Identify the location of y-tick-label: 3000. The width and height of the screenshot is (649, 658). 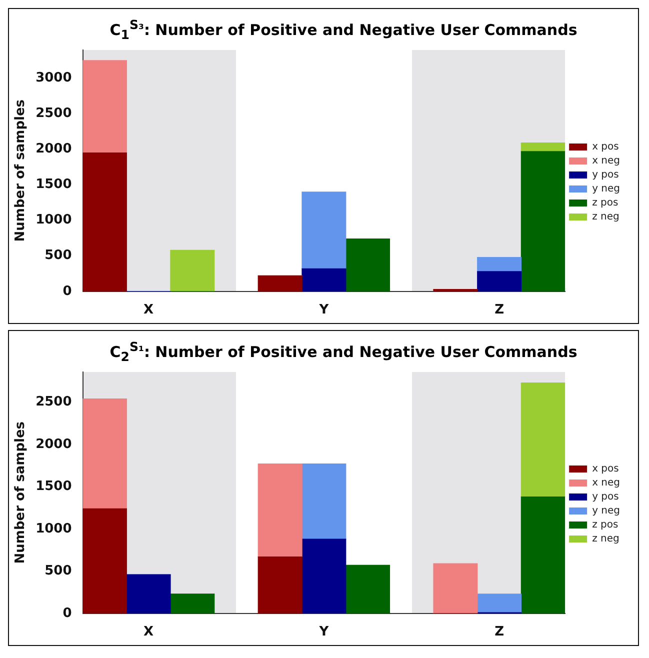
(54, 78).